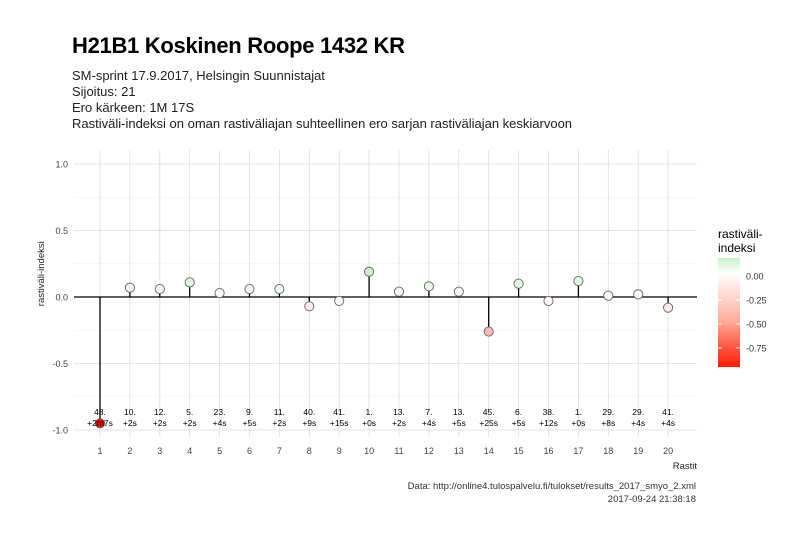 This screenshot has height=540, width=810. I want to click on x-tick-label: 7, so click(279, 451).